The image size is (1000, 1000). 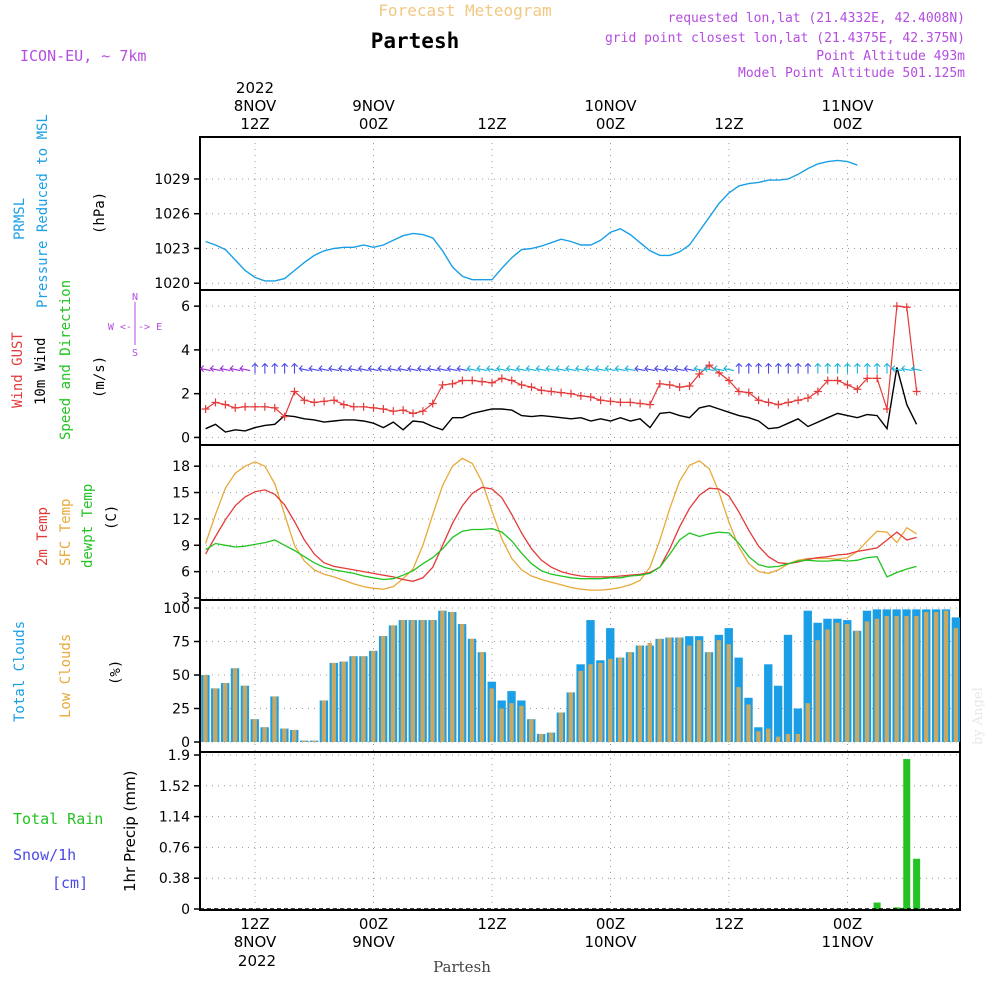 What do you see at coordinates (41, 371) in the screenshot?
I see `wind10-label: 10m Wind` at bounding box center [41, 371].